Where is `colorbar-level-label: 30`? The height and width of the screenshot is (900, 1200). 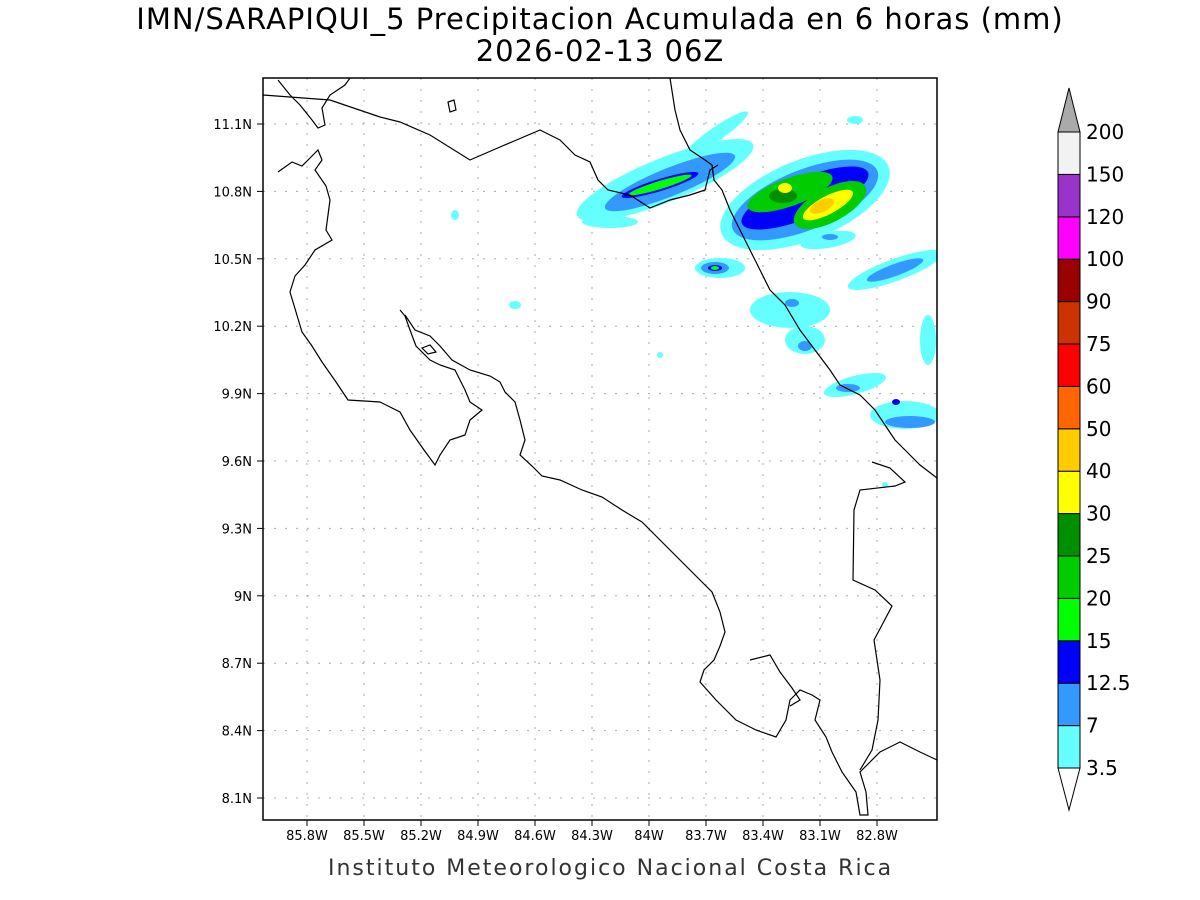 colorbar-level-label: 30 is located at coordinates (1098, 514).